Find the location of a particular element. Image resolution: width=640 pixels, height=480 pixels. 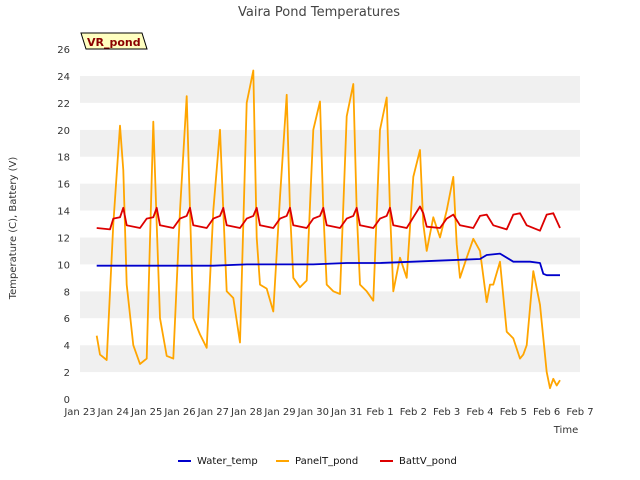

y-tick-label: 2 is located at coordinates (67, 373).